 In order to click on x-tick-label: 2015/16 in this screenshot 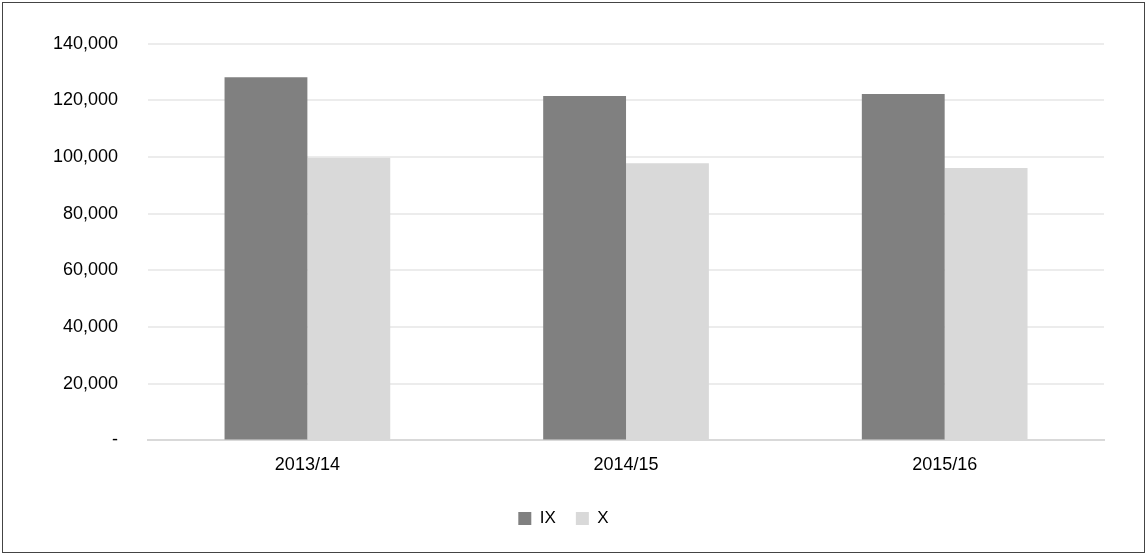, I will do `click(945, 464)`.